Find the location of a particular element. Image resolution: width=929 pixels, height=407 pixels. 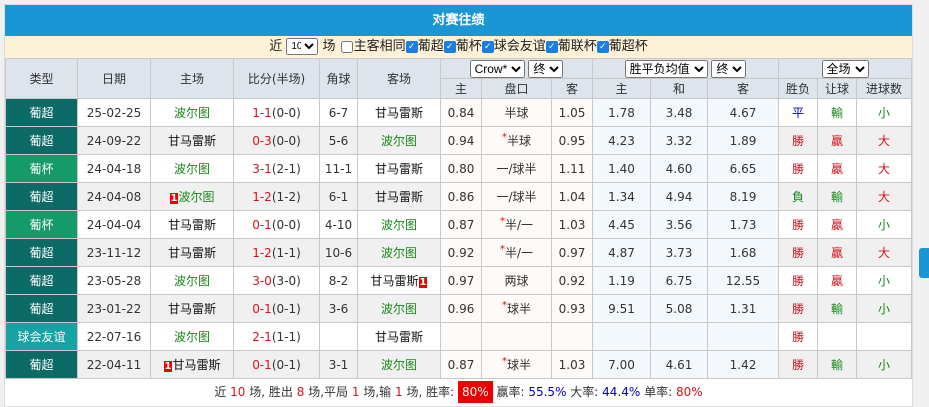

away-team: 甘马雷斯1 is located at coordinates (399, 280).